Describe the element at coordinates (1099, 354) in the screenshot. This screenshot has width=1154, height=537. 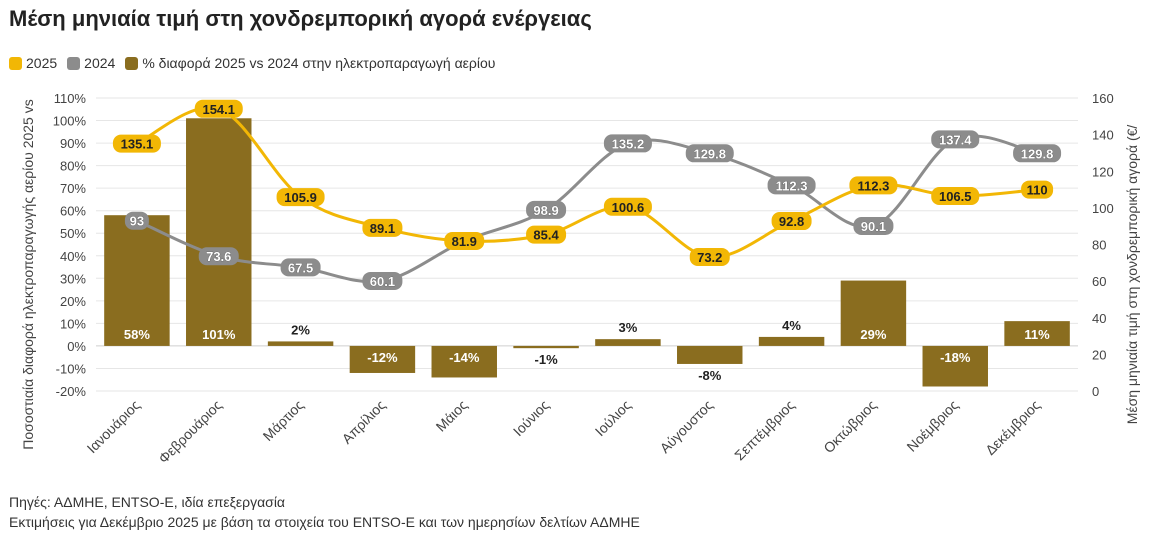
I see `right-tick-label: 20` at that location.